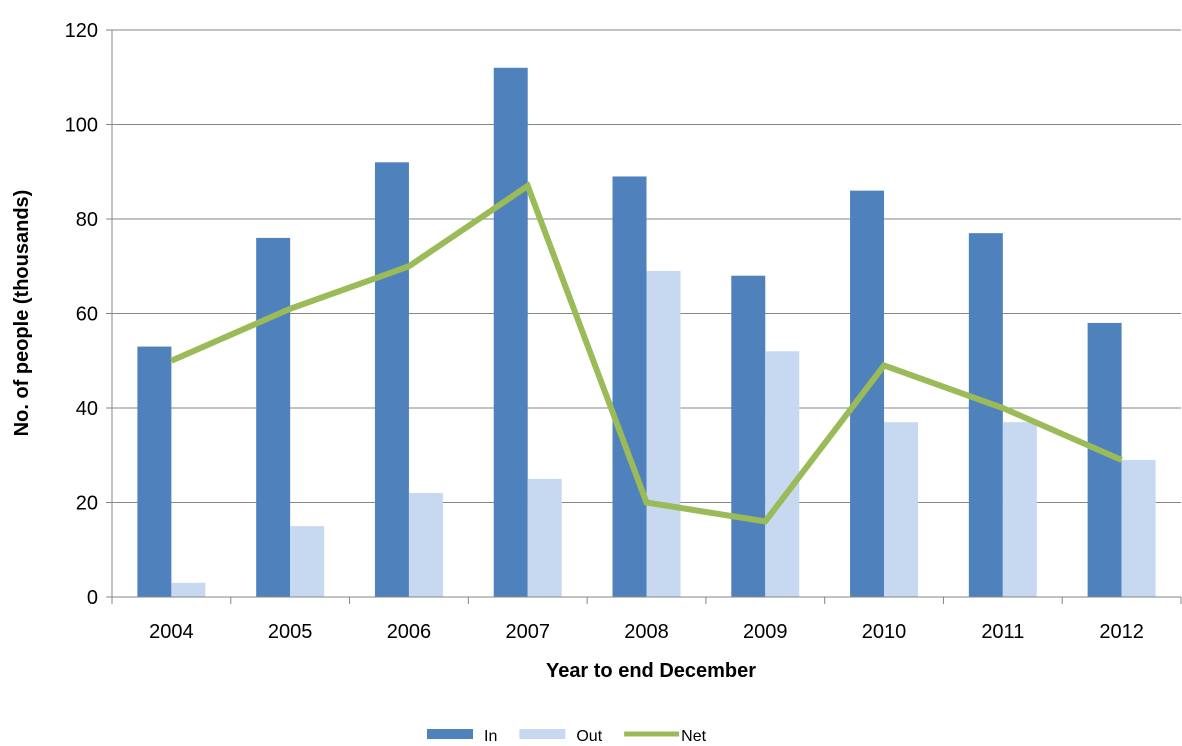 The height and width of the screenshot is (746, 1182). What do you see at coordinates (409, 632) in the screenshot?
I see `x-tick-label: 2006` at bounding box center [409, 632].